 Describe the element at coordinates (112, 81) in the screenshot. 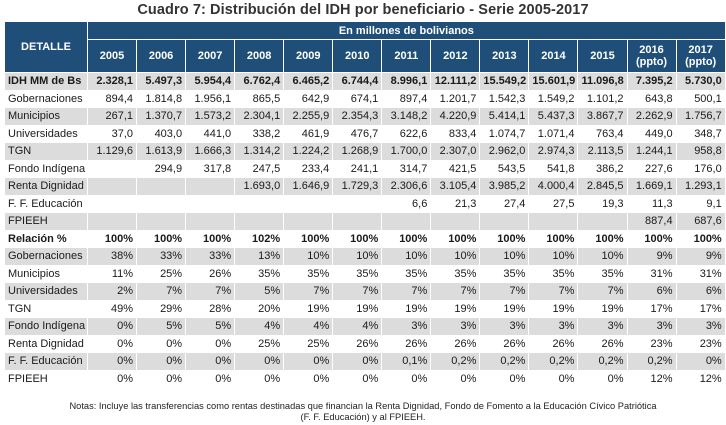

I see `table-cell: 2.328,1` at that location.